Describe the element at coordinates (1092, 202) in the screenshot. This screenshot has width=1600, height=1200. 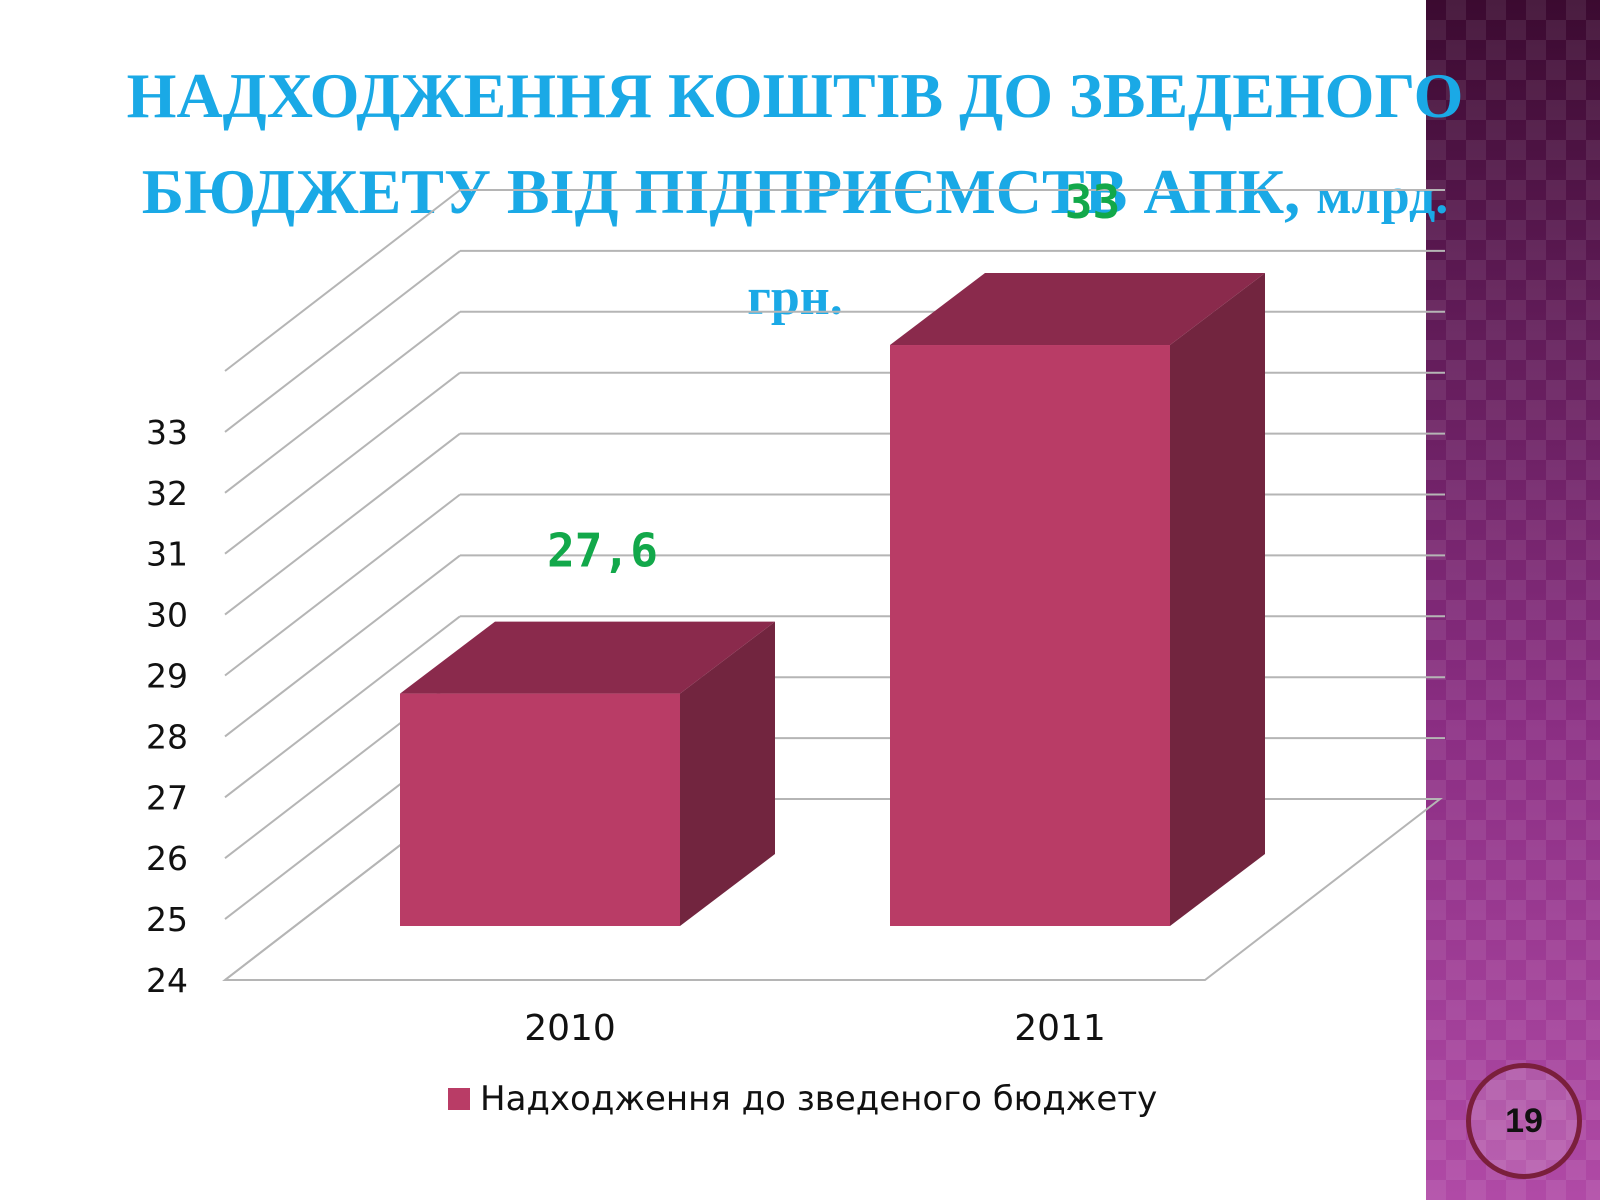
I see `data-label-2011: 33` at that location.